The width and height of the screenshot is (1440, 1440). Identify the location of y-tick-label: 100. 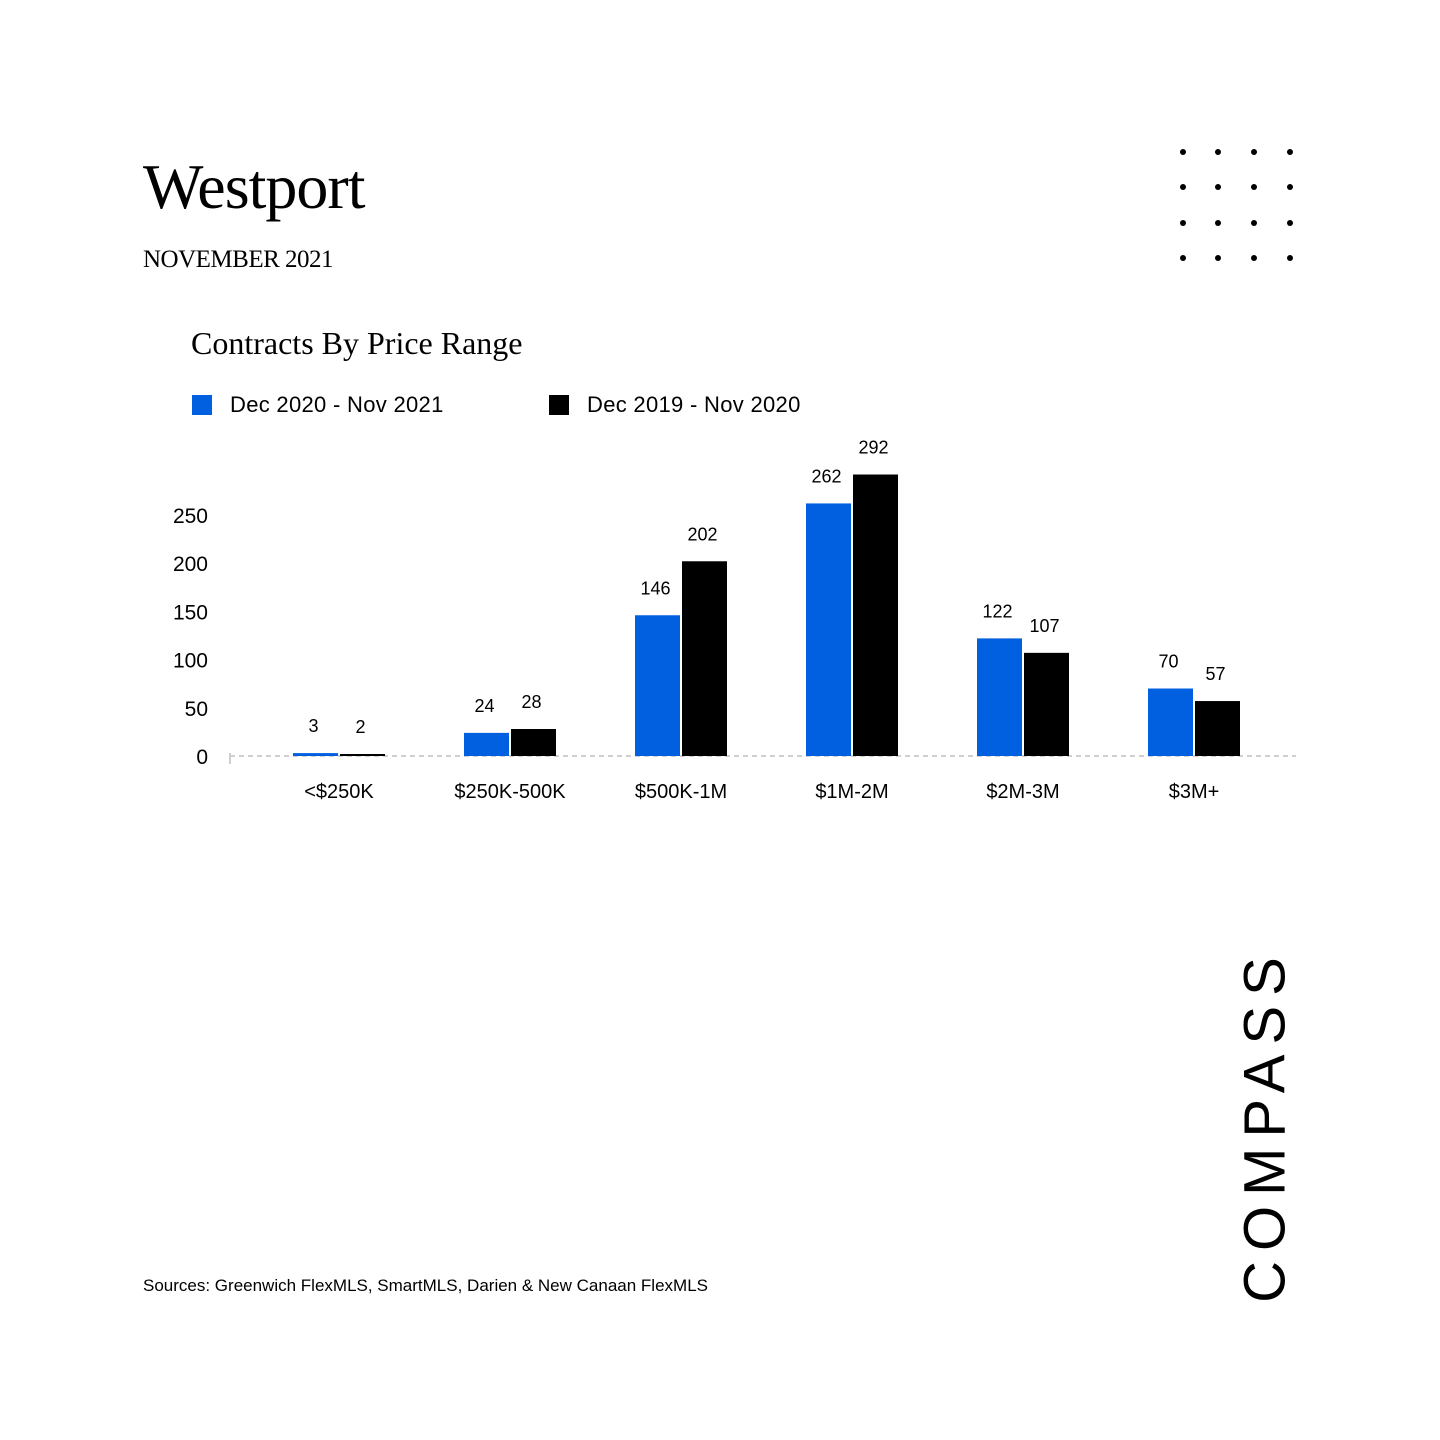
(190, 661).